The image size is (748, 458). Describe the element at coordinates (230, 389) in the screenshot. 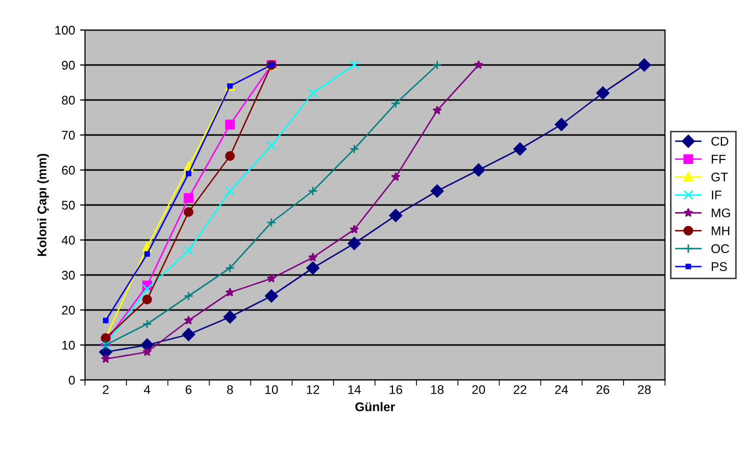

I see `x-tick-label: 8` at that location.